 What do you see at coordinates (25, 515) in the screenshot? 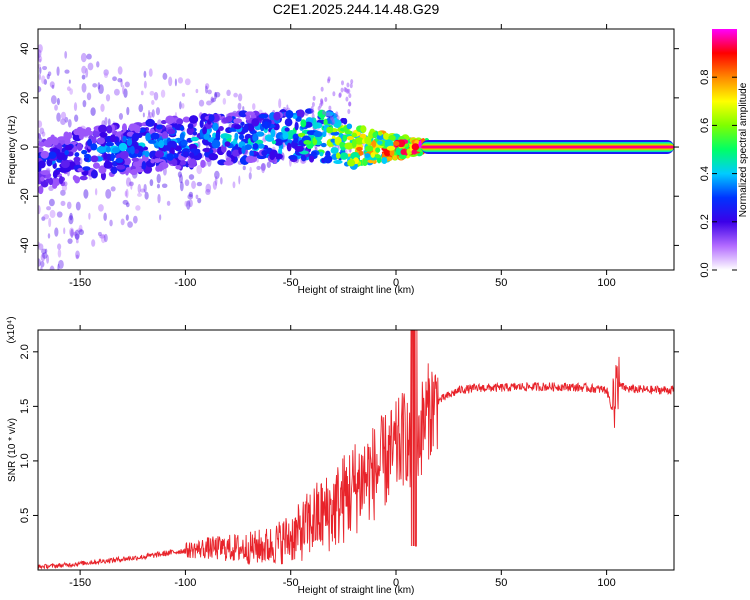
I see `snr-ytick-label: 0.5` at bounding box center [25, 515].